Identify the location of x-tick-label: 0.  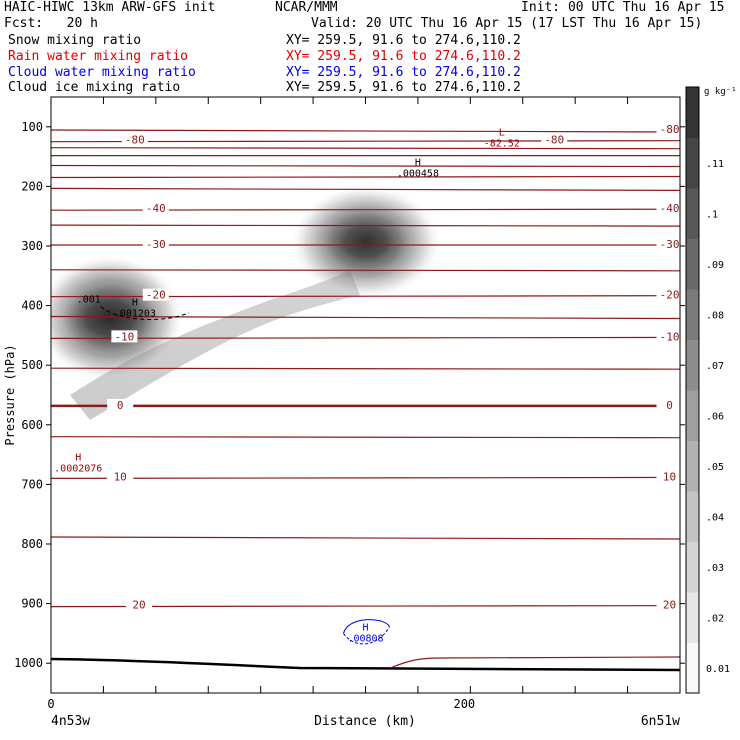
(50, 704).